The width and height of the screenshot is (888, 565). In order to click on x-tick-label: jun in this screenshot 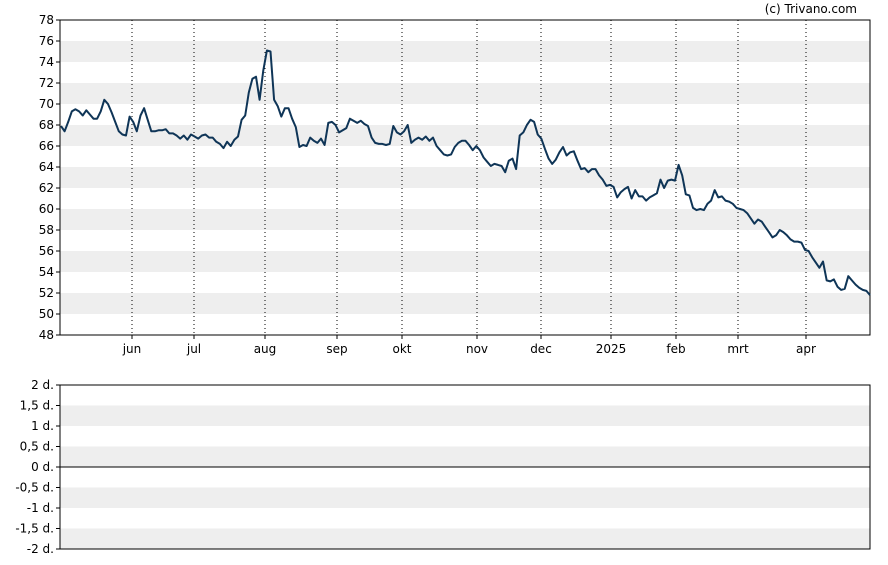, I will do `click(132, 349)`.